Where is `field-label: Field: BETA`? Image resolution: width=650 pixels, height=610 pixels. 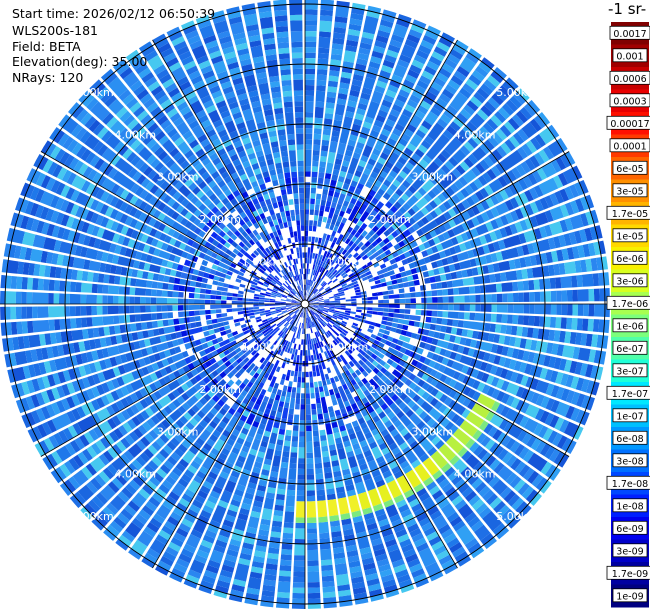
field-label: Field: BETA is located at coordinates (46, 46).